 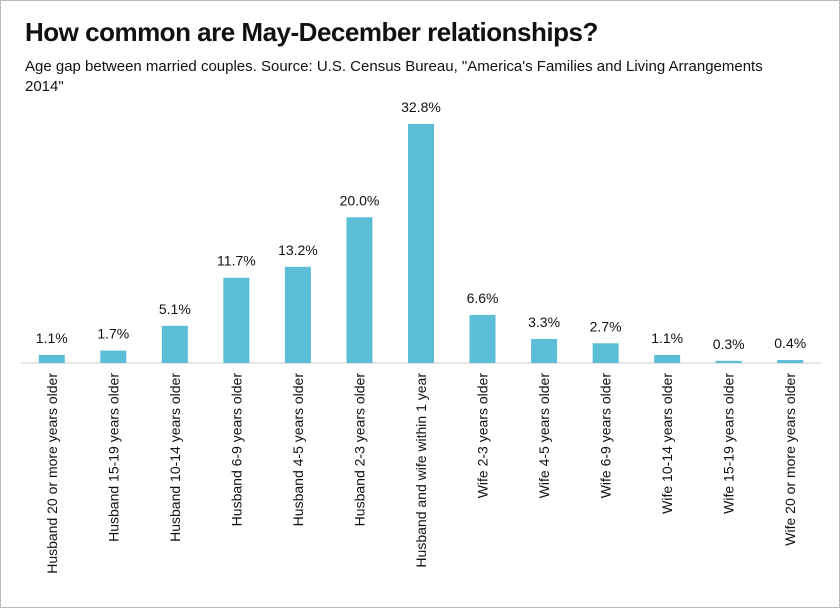 What do you see at coordinates (544, 322) in the screenshot?
I see `value-label: 3.3%` at bounding box center [544, 322].